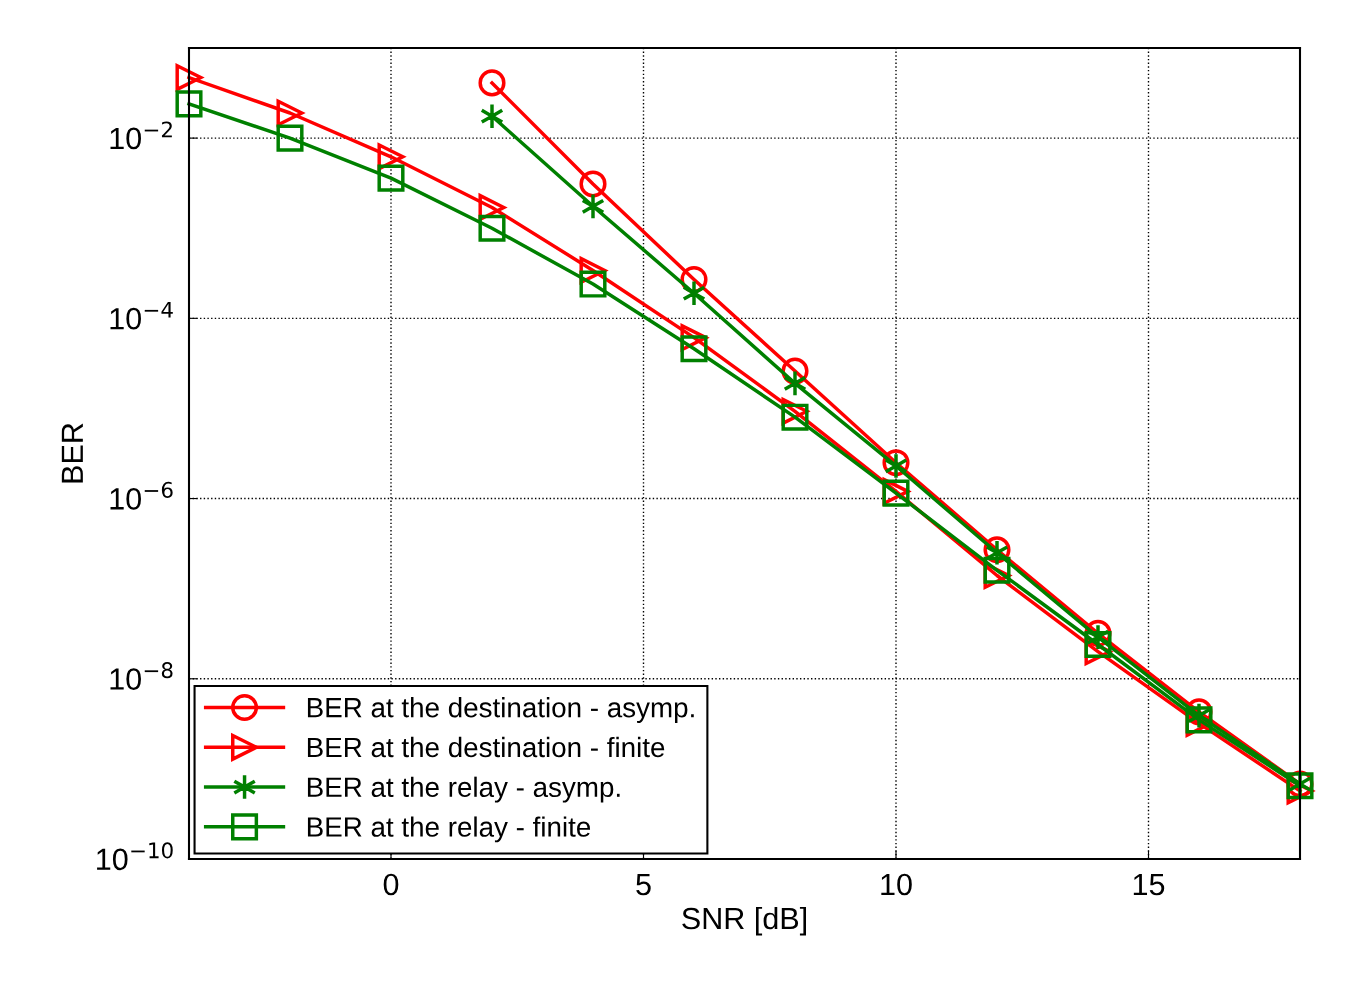 This screenshot has height=1002, width=1360. What do you see at coordinates (486, 747) in the screenshot?
I see `legend-label: BER at the destination - finite` at bounding box center [486, 747].